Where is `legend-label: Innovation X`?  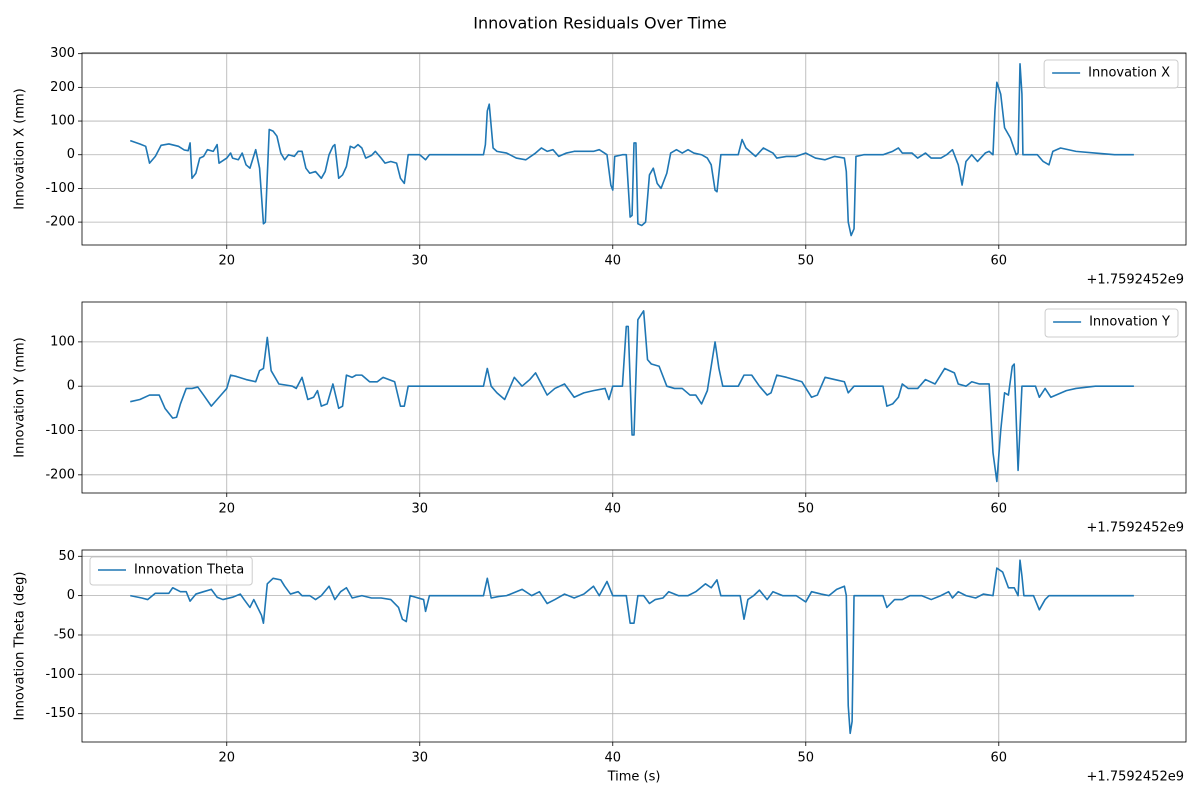 legend-label: Innovation X is located at coordinates (1129, 73).